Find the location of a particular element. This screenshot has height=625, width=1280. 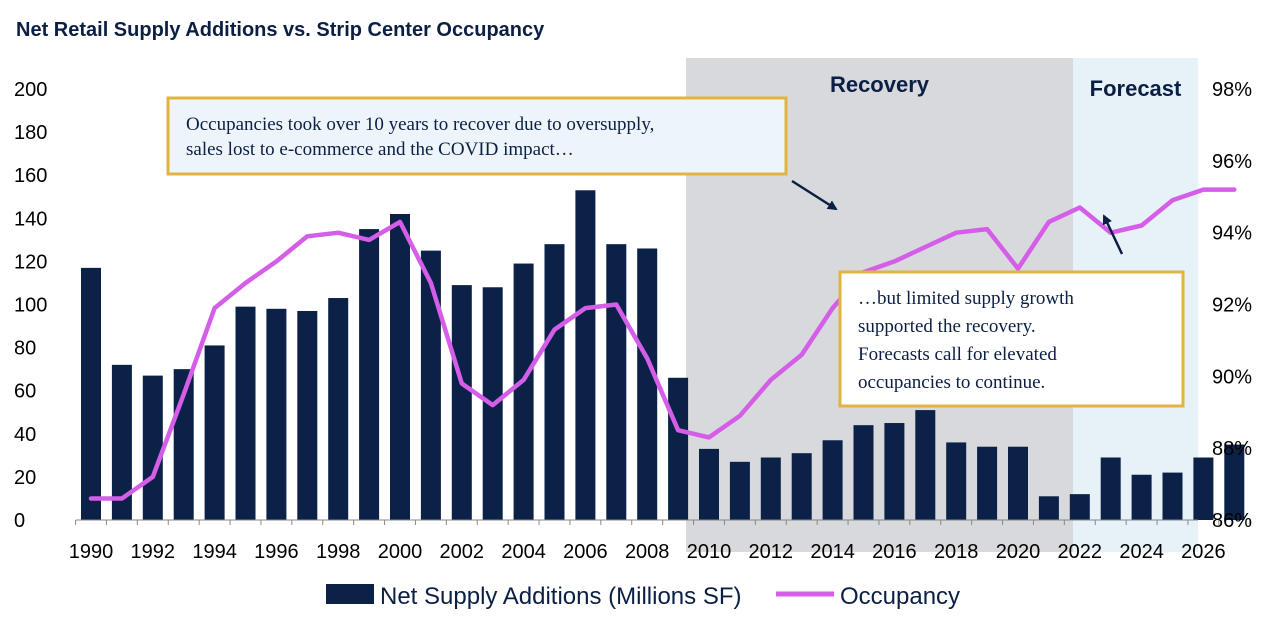

bar-2013 is located at coordinates (801, 486).